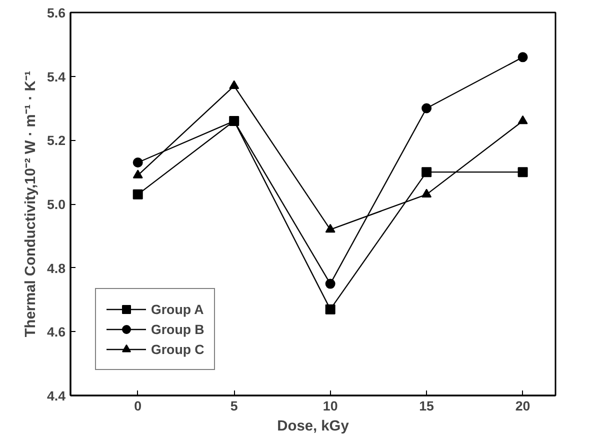 The width and height of the screenshot is (589, 447). Describe the element at coordinates (56, 204) in the screenshot. I see `y-tick-label: 5.0` at that location.